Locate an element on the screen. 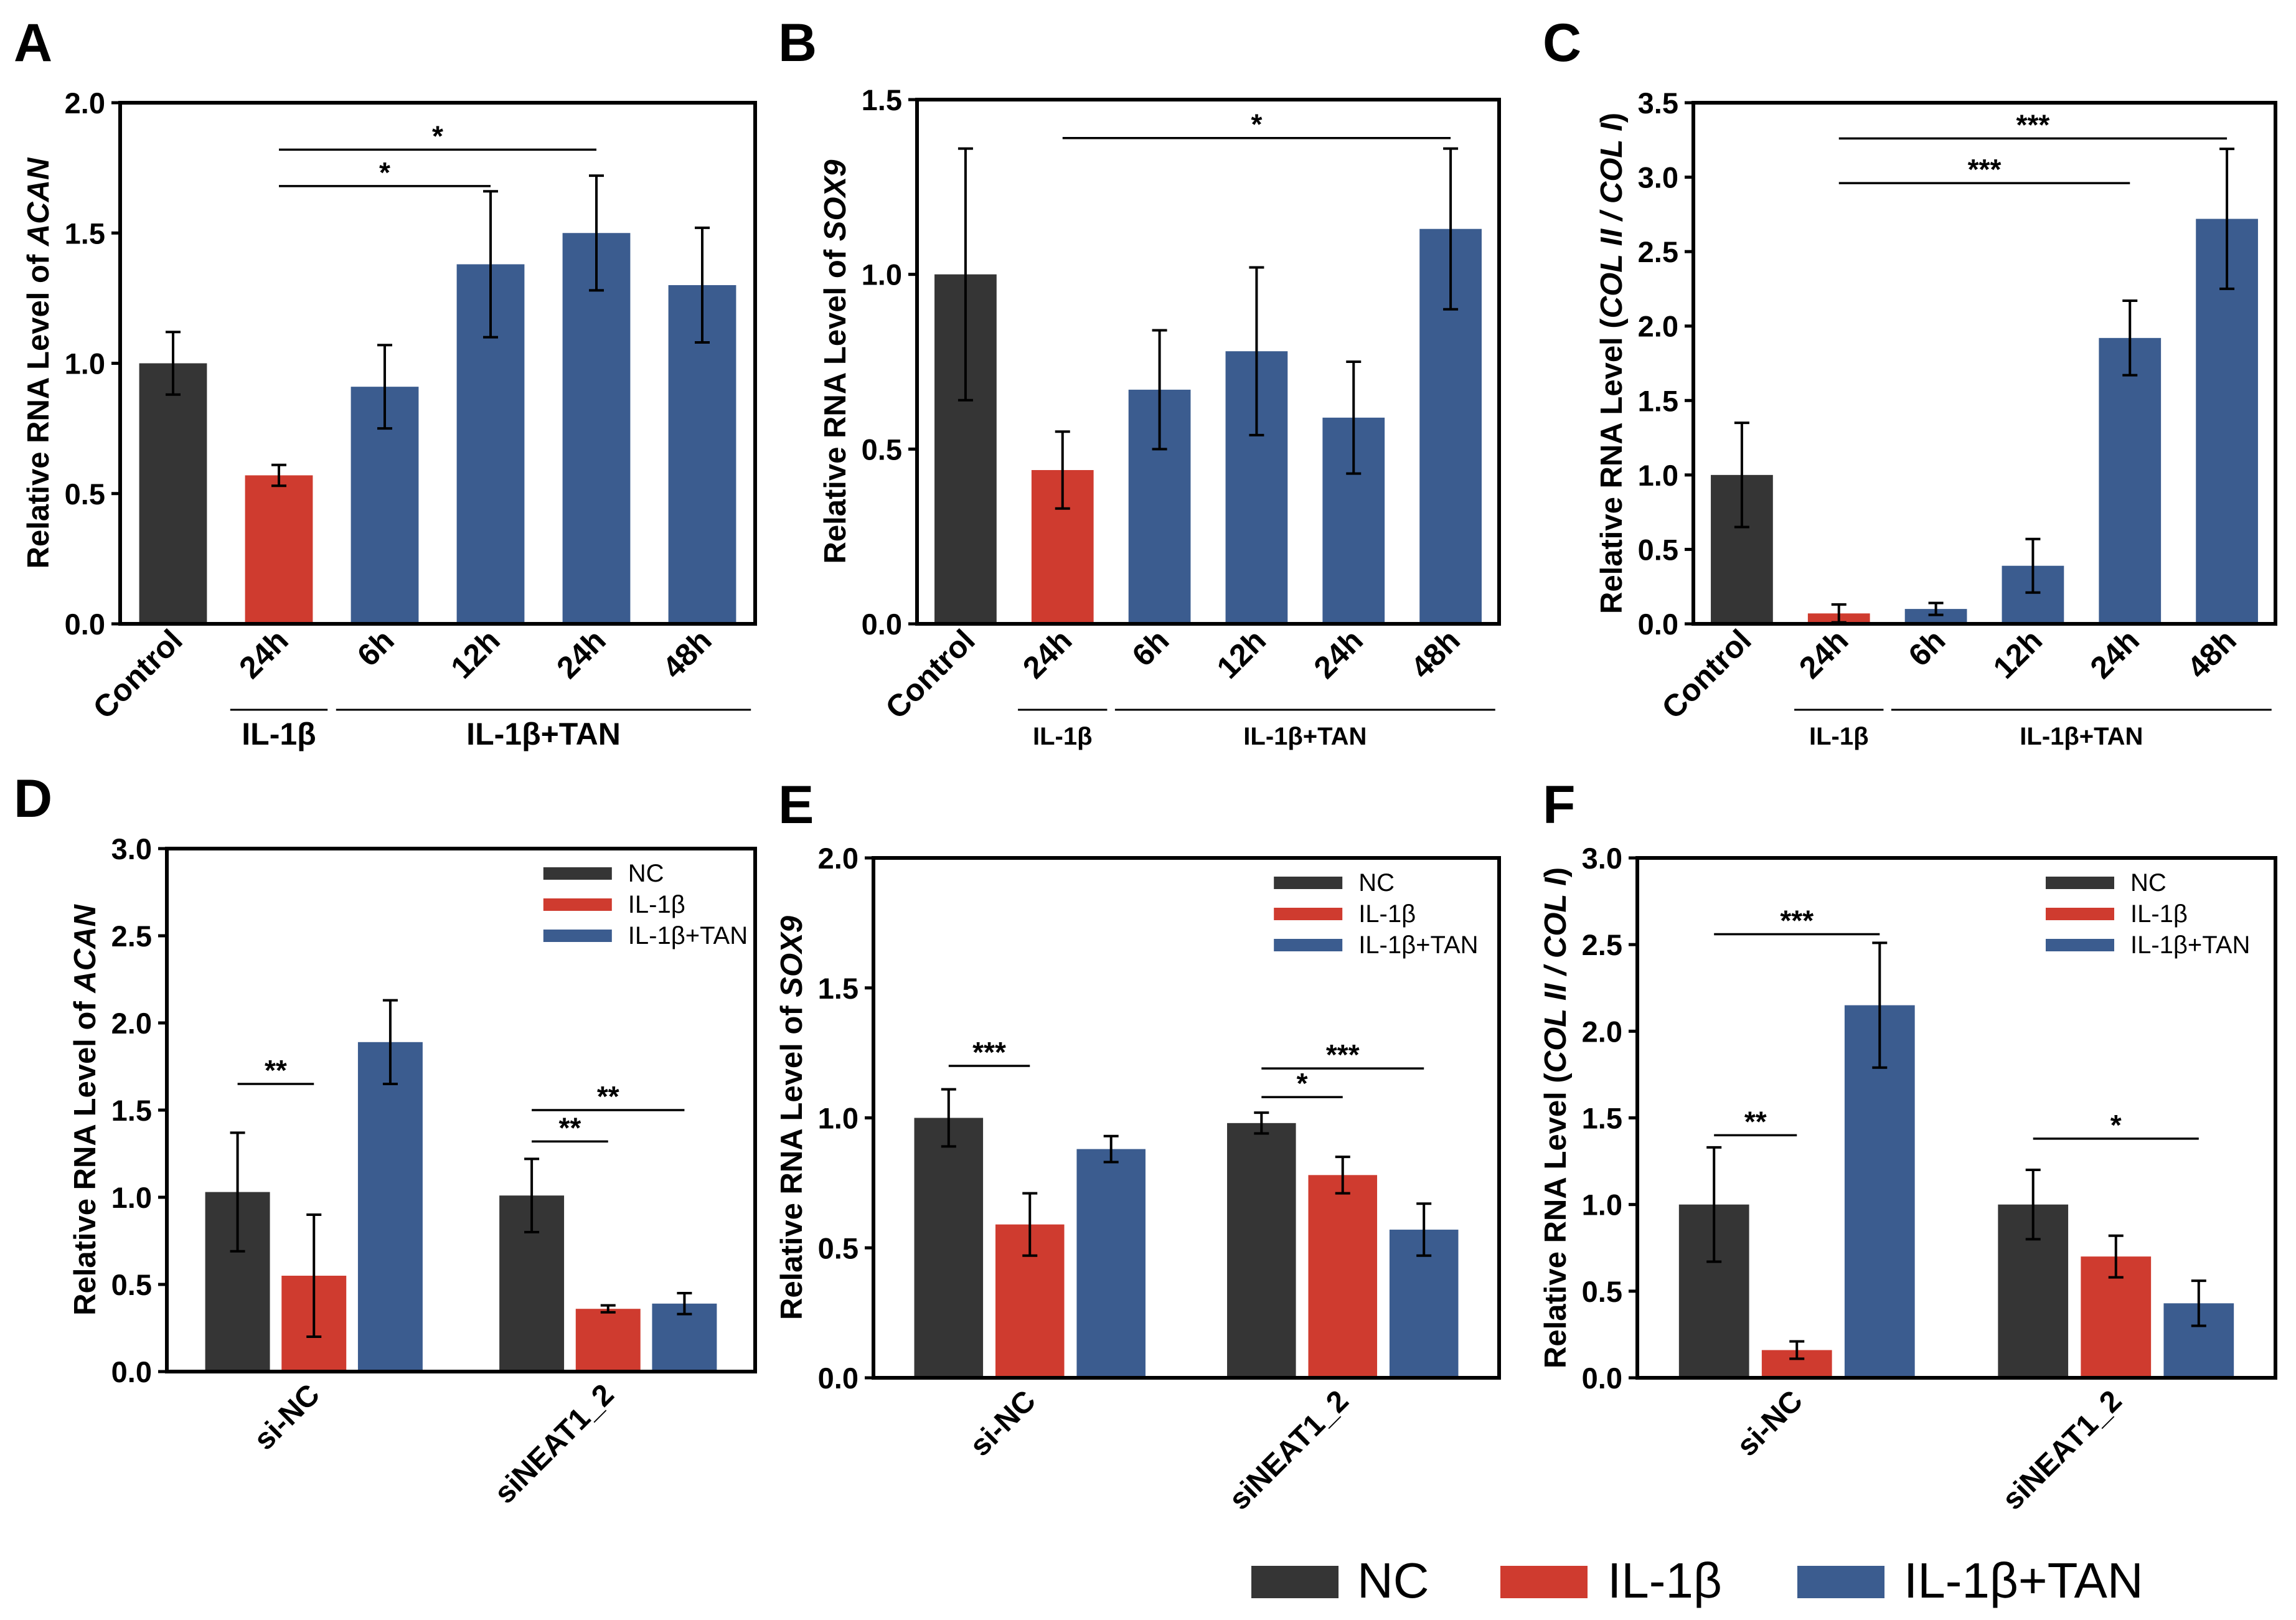 The image size is (2296, 1620). panel-c-group-label-il-1b-tan: IL-1β+TAN is located at coordinates (2081, 736).